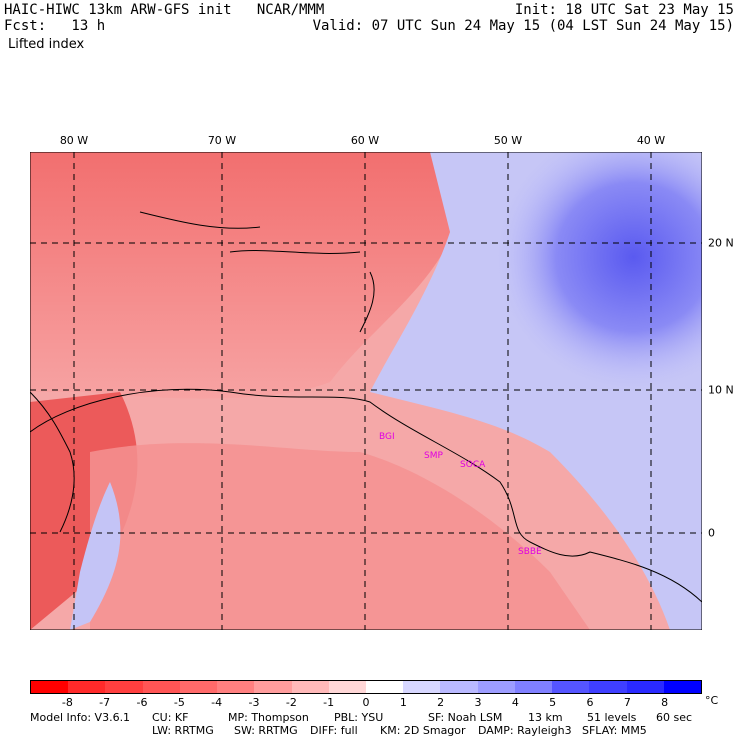 The width and height of the screenshot is (740, 740). Describe the element at coordinates (179, 702) in the screenshot. I see `colorbar-tick-label: -5` at that location.